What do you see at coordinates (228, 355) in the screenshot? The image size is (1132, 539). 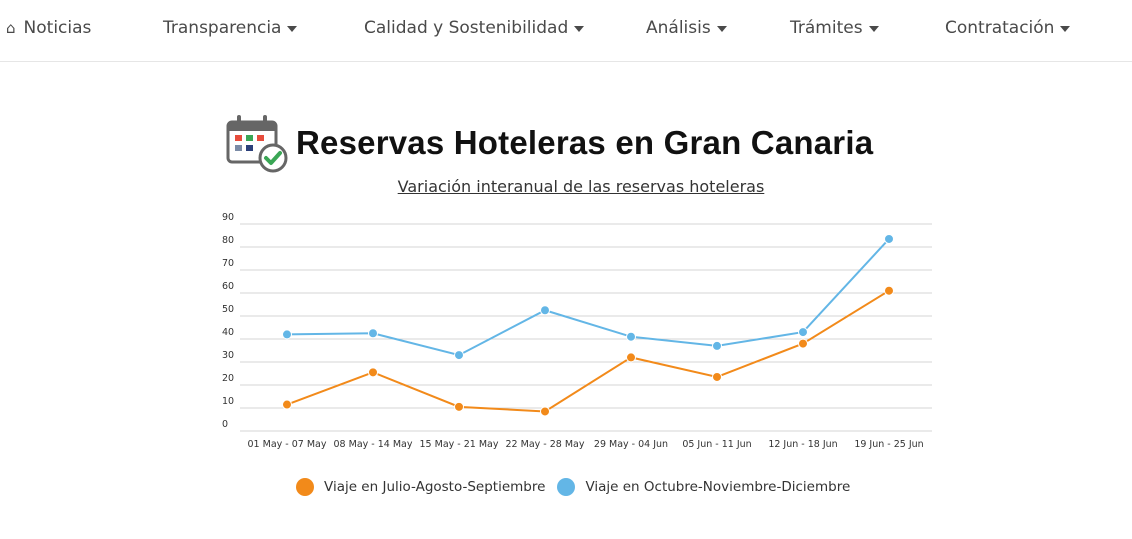 I see `y-tick-label: 30` at bounding box center [228, 355].